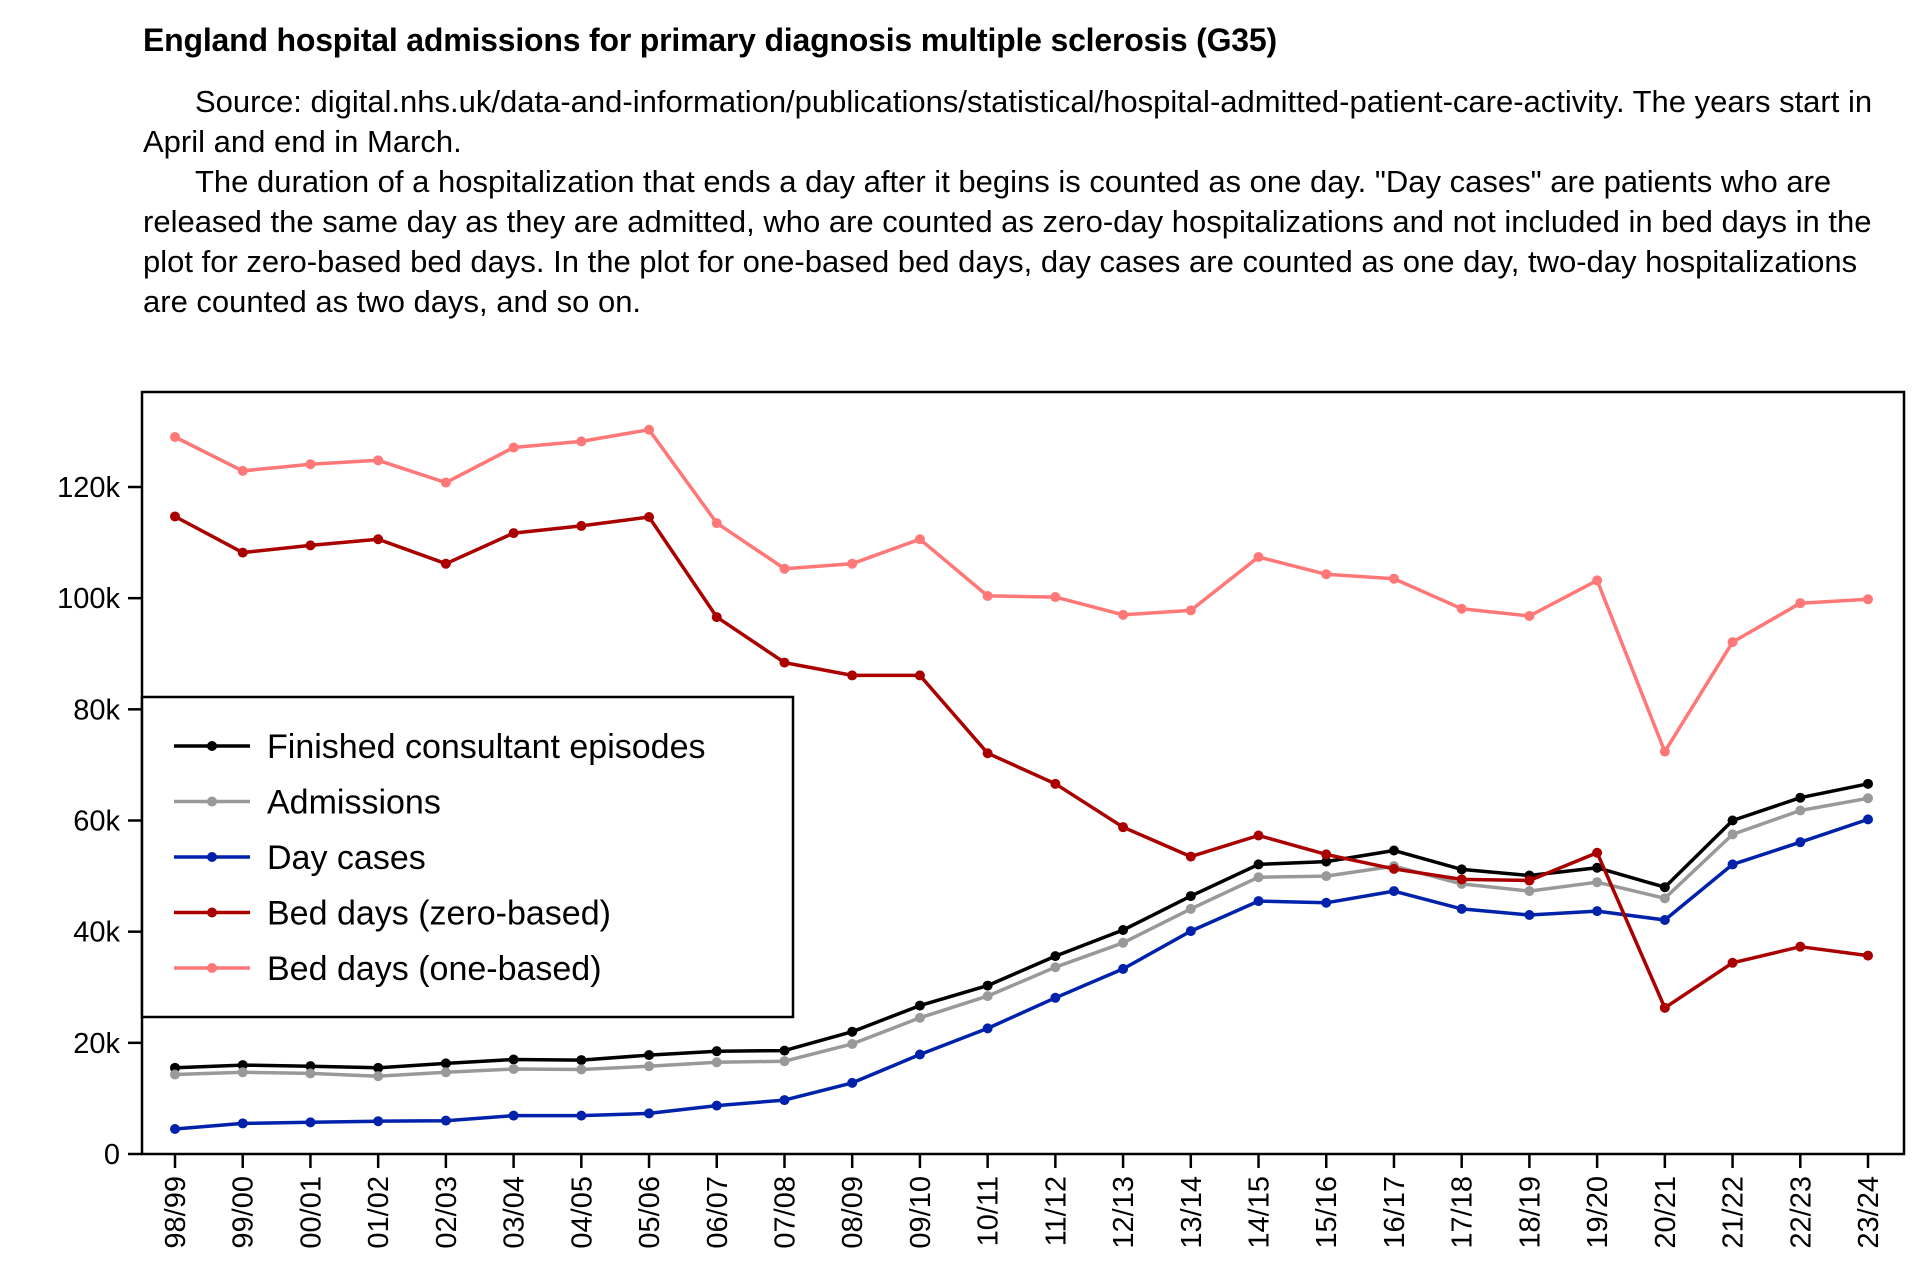 This screenshot has width=1920, height=1280. I want to click on y-tick-label: 100k, so click(88, 599).